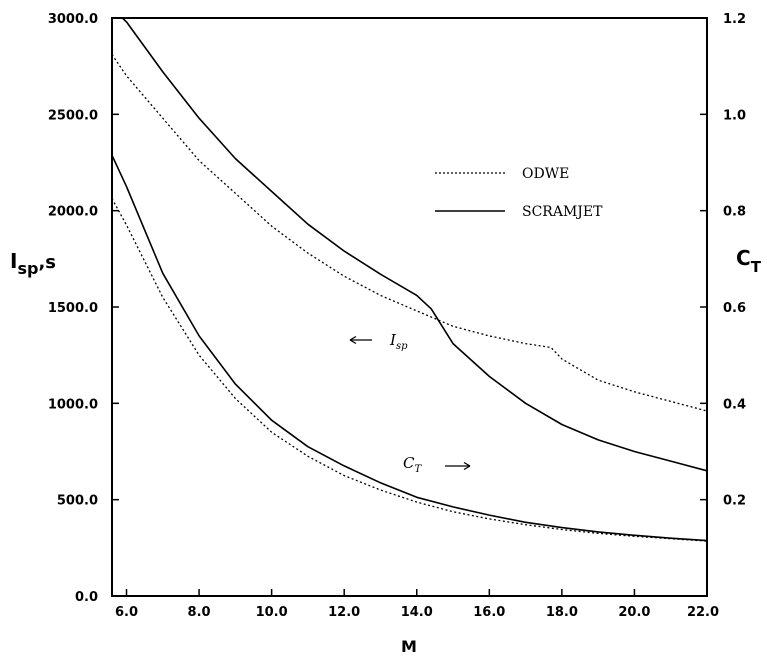 The width and height of the screenshot is (767, 663). Describe the element at coordinates (77, 501) in the screenshot. I see `y-tick-label: 500.0` at that location.